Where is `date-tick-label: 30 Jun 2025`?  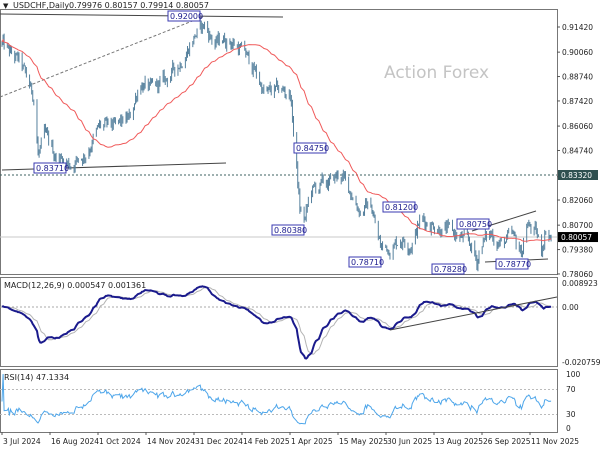
date-tick-label: 30 Jun 2025 is located at coordinates (409, 441).